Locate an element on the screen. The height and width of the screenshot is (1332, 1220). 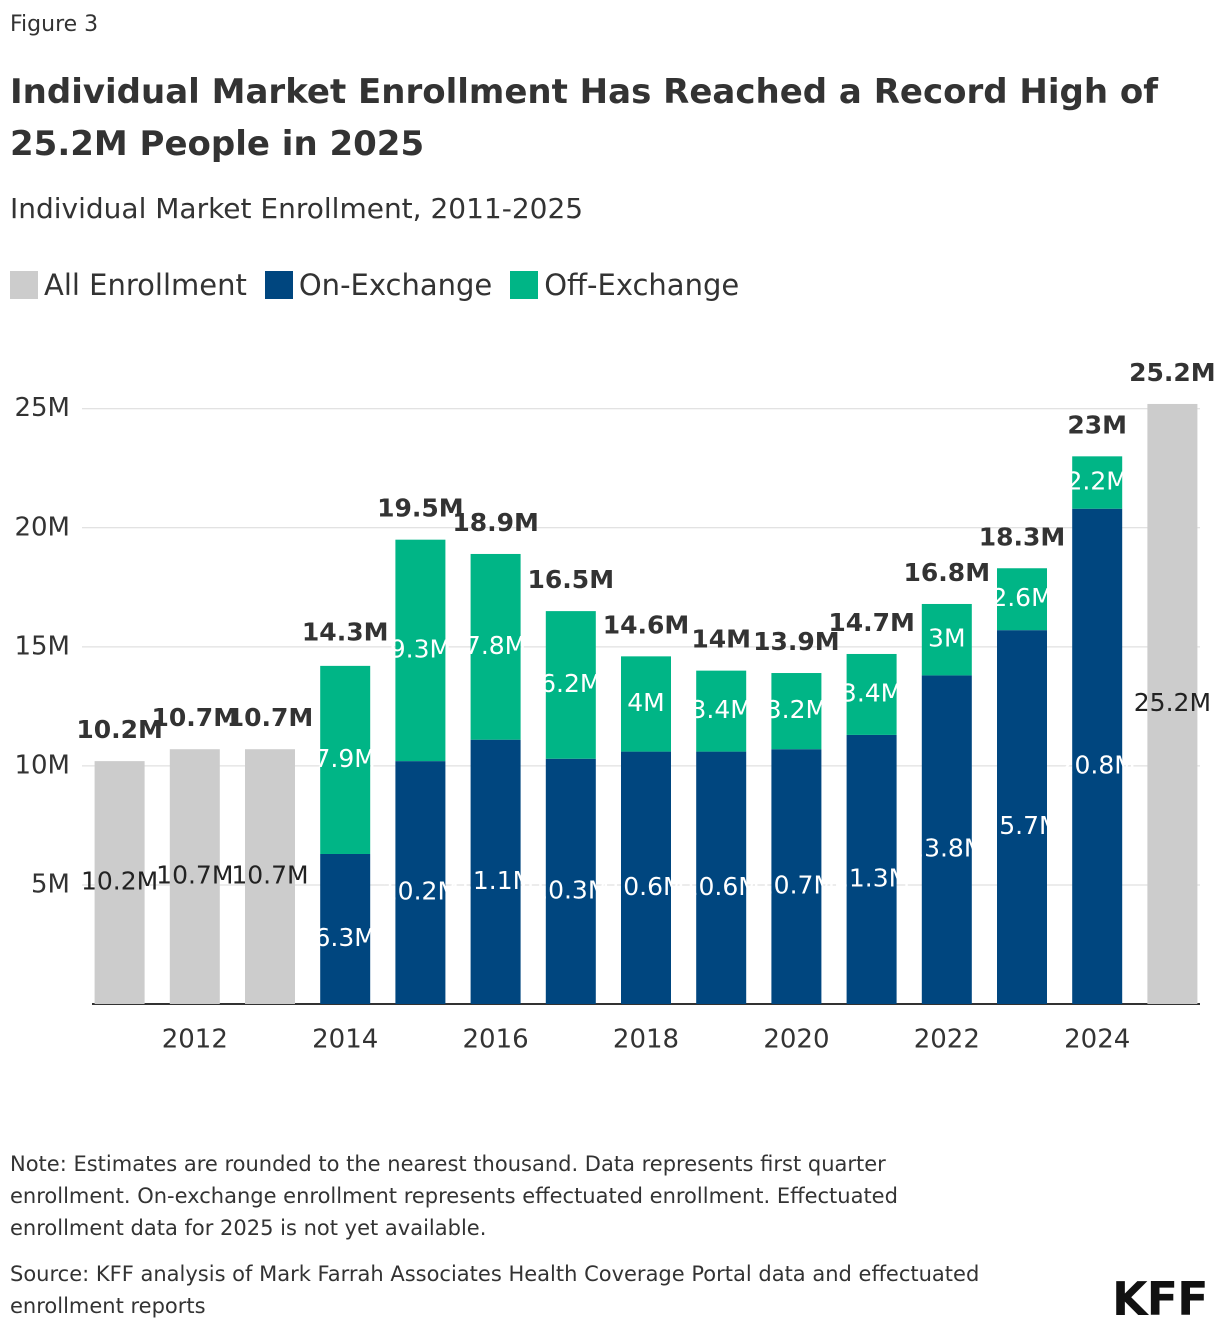
logo: KFF is located at coordinates (1160, 1299).